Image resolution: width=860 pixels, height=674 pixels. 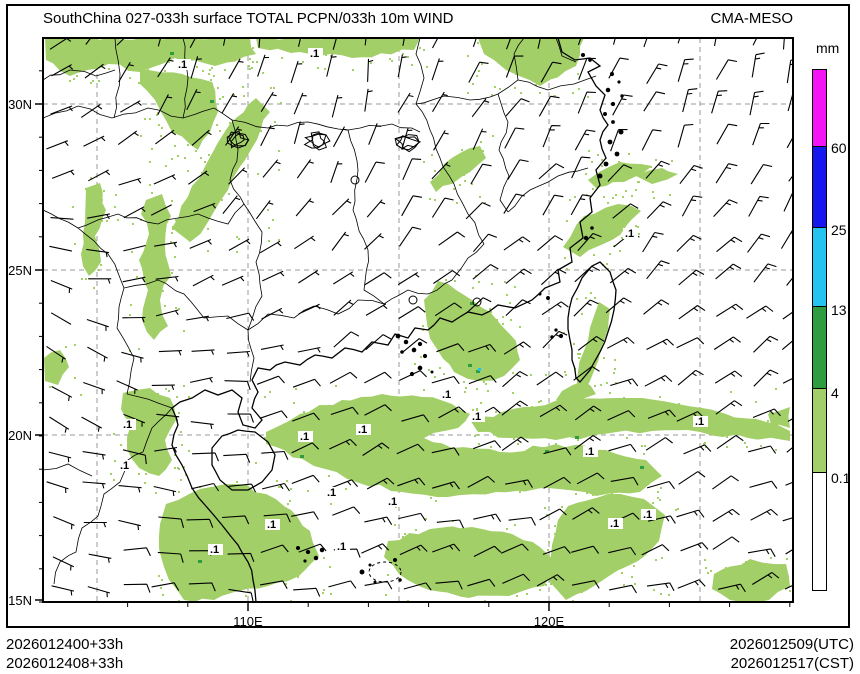 What do you see at coordinates (243, 460) in the screenshot?
I see `hainan-island` at bounding box center [243, 460].